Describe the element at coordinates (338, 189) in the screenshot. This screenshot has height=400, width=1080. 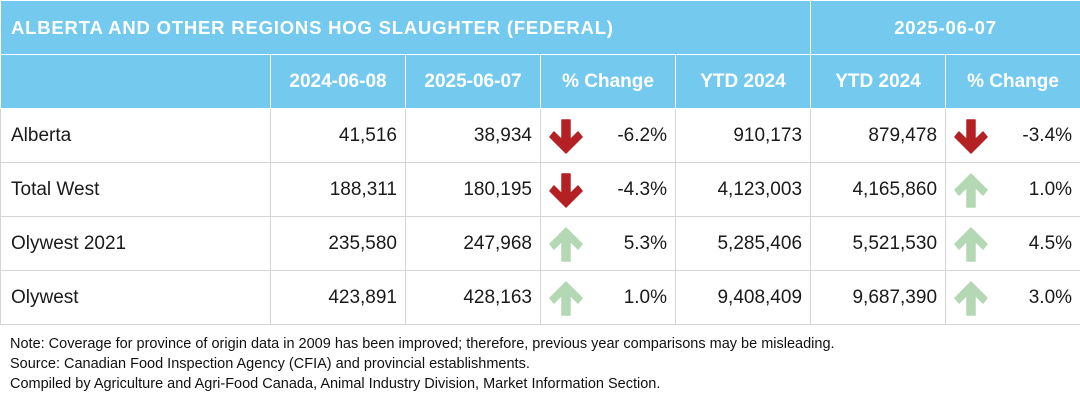
I see `prev-week-value: 188,311` at that location.